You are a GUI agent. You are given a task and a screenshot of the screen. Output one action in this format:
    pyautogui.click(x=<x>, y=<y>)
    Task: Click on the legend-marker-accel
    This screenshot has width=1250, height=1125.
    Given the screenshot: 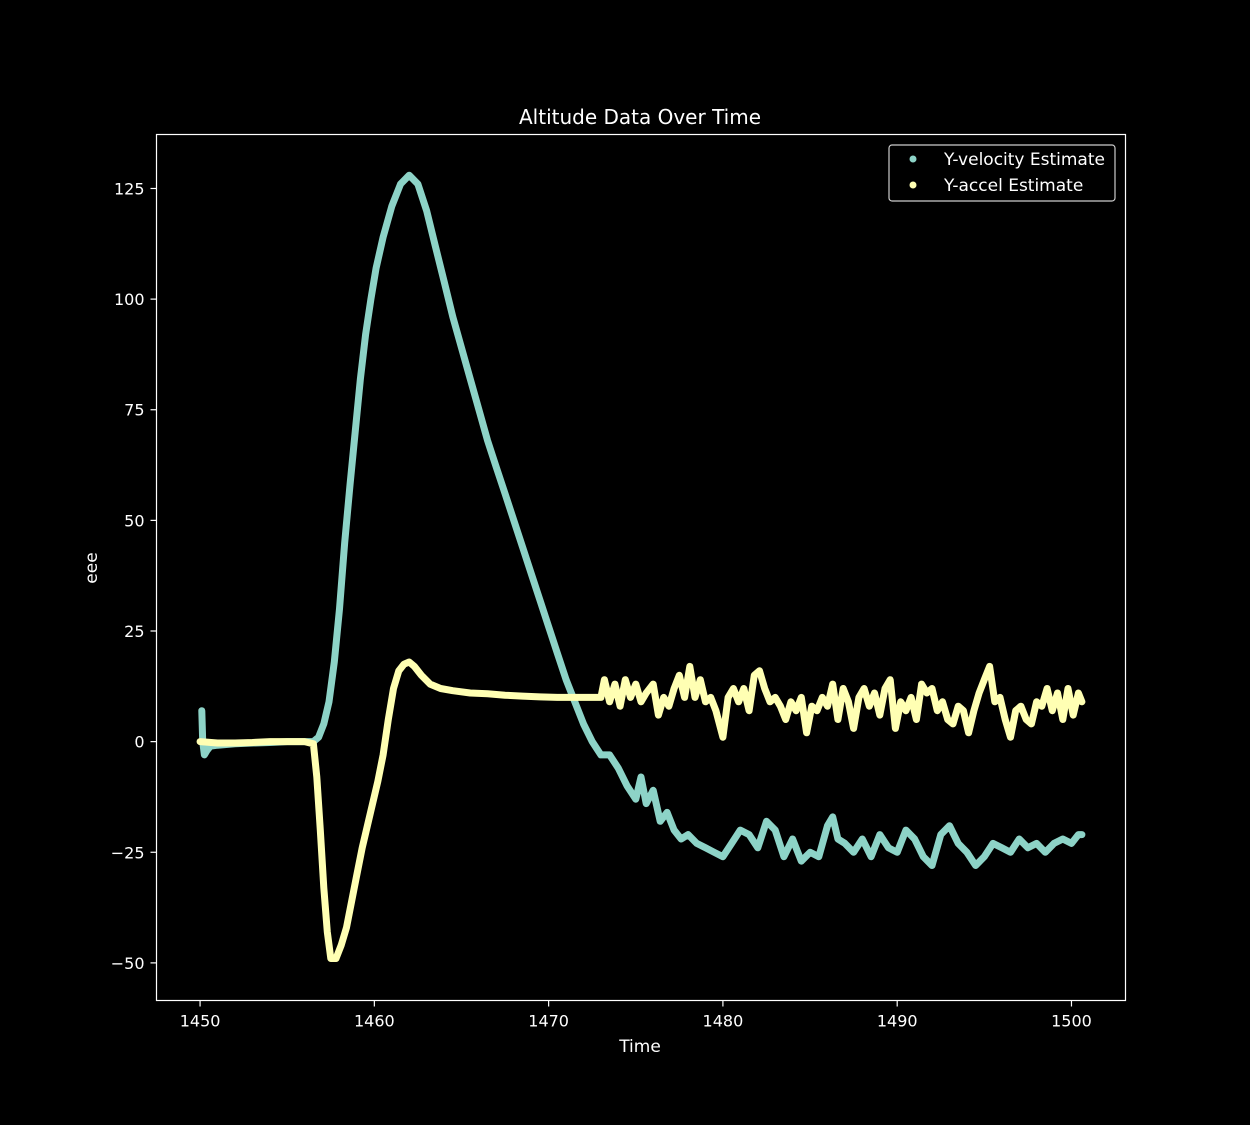 What is the action you would take?
    pyautogui.click(x=913, y=185)
    